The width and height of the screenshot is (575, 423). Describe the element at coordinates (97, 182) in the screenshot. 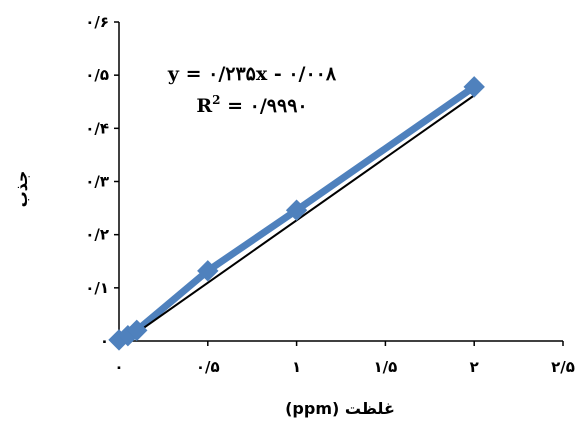

I see `y-tick-label: ۰/۳` at that location.